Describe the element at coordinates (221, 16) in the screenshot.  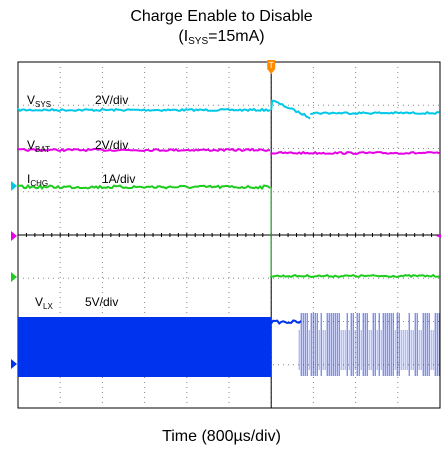
I see `chart-title: Charge Enable to Disable` at that location.